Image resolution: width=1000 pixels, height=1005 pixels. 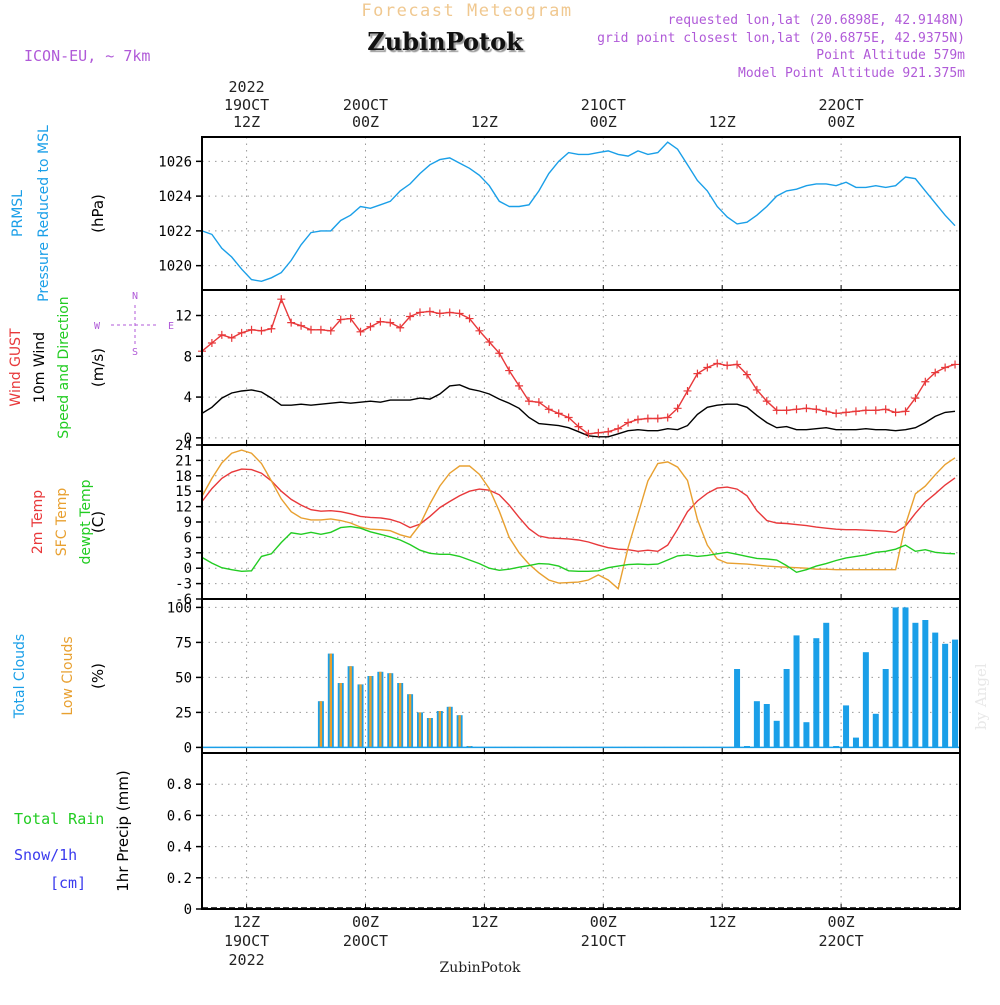 I want to click on panel-label: dewpt Temp, so click(x=86, y=521).